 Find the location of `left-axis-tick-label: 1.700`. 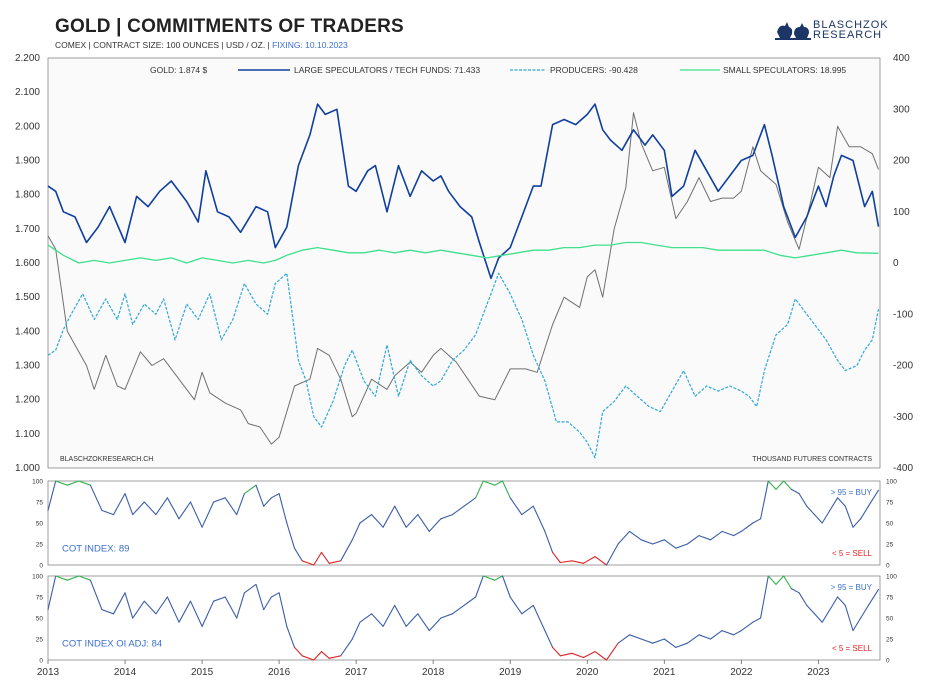

left-axis-tick-label: 1.700 is located at coordinates (27, 229).